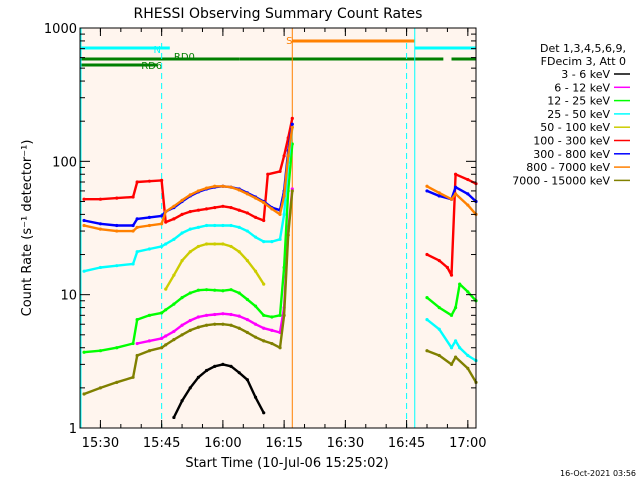 Image resolution: width=640 pixels, height=480 pixels. I want to click on x-tick-label: 17:00, so click(467, 443).